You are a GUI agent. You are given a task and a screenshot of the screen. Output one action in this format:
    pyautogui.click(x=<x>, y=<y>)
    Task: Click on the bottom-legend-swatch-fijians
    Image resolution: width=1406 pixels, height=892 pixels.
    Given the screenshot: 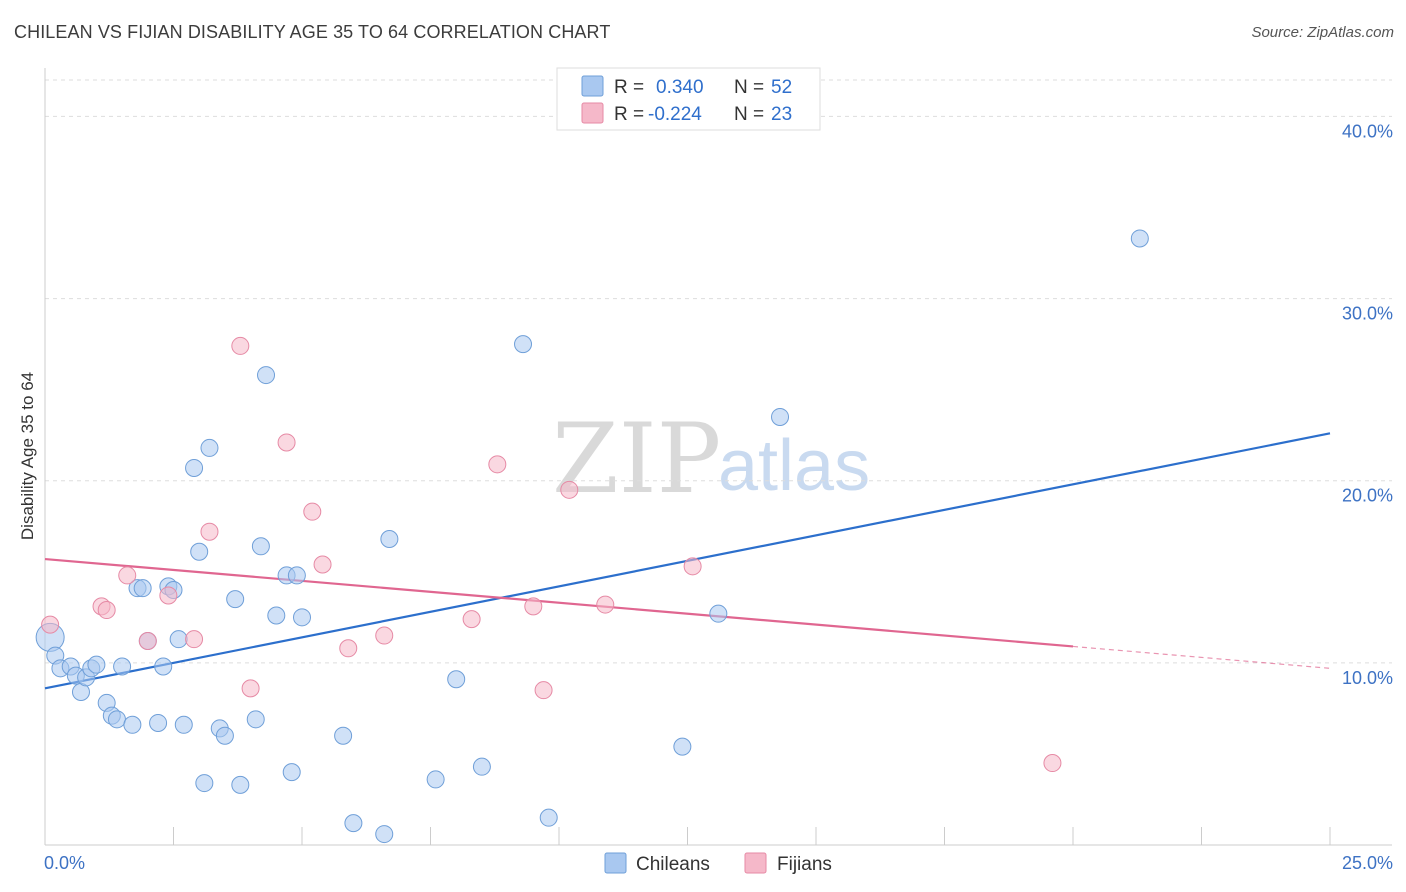 What is the action you would take?
    pyautogui.click(x=755, y=863)
    